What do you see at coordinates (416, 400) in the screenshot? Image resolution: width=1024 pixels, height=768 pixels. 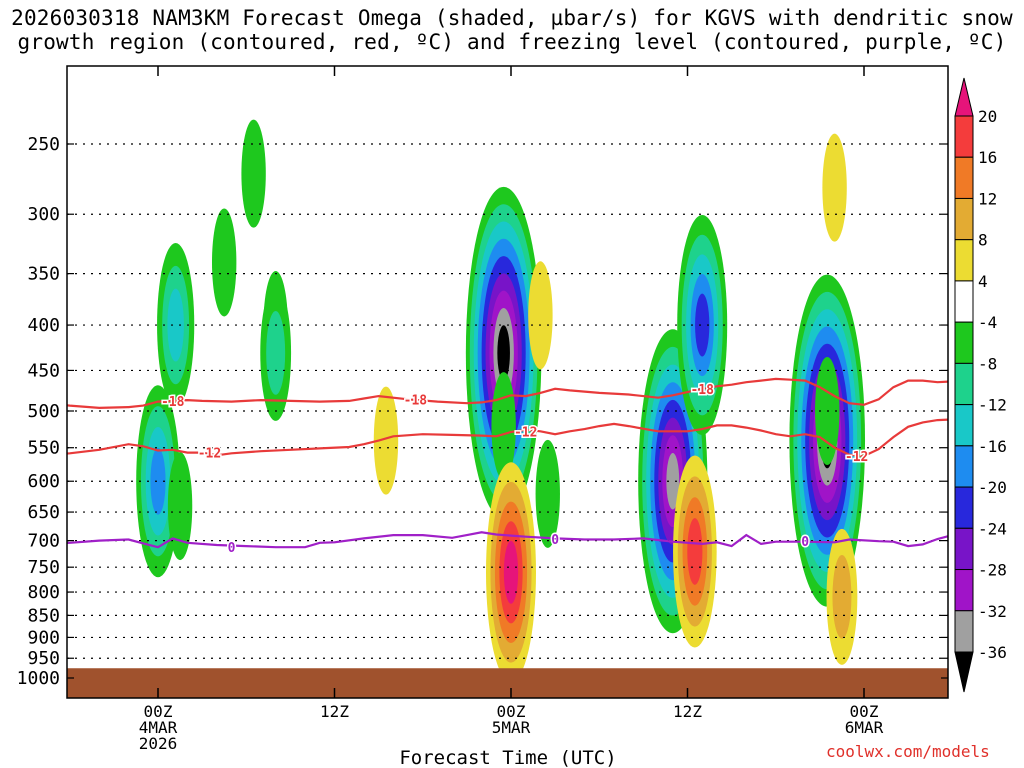 I see `dgz-top-minus18-label-1: -18` at bounding box center [416, 400].